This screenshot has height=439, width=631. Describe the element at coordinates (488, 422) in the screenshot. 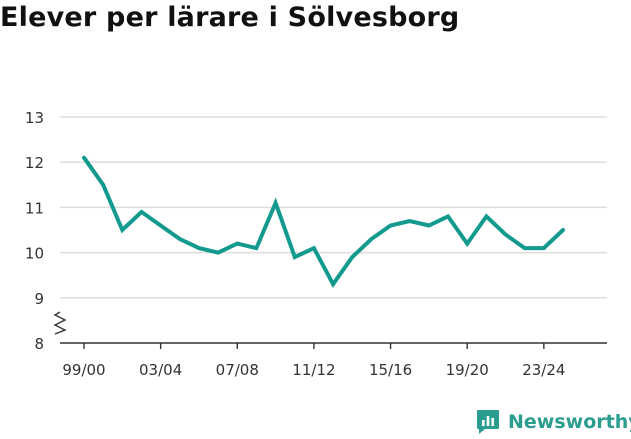

I see `newsworthy-logo-icon` at that location.